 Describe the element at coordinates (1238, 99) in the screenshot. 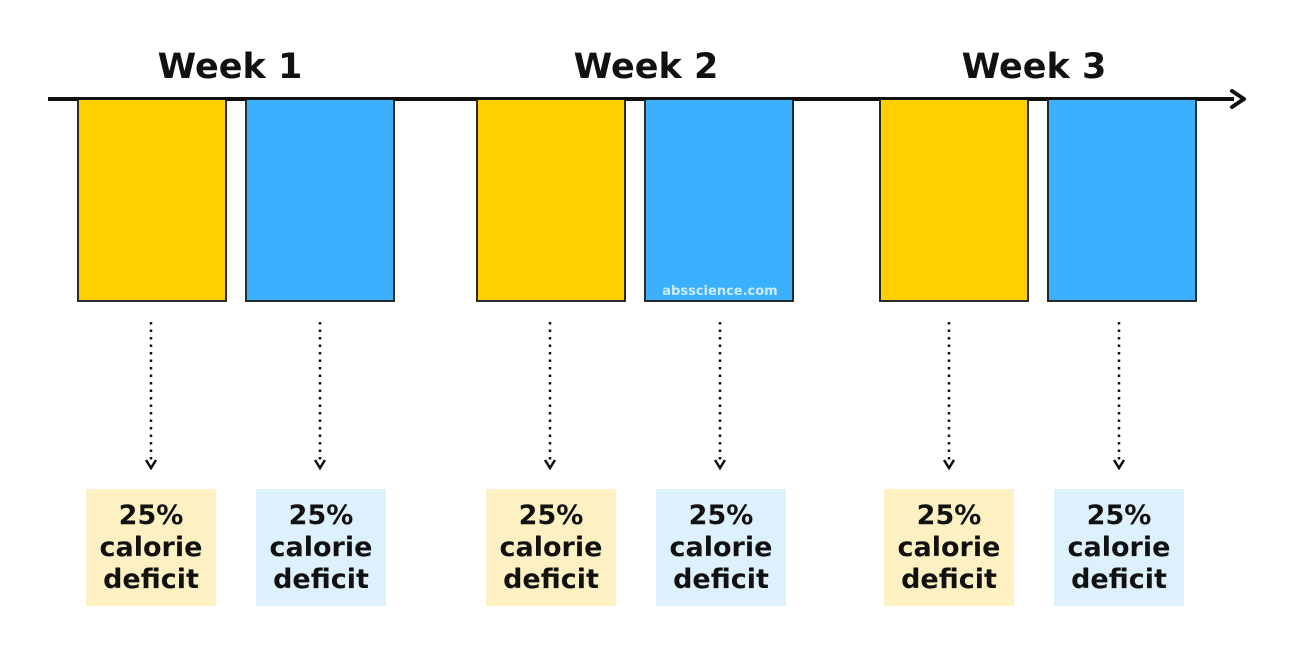

I see `timeline-arrow-icon` at that location.